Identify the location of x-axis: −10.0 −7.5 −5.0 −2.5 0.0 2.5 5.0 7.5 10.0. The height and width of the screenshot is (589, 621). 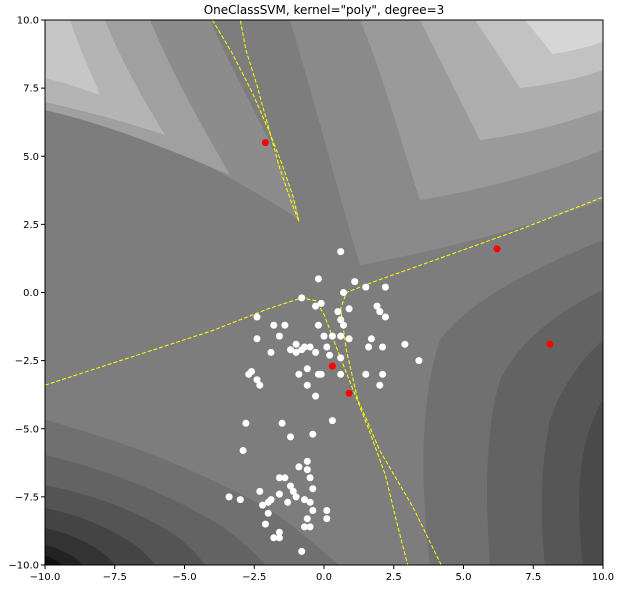
(322, 574).